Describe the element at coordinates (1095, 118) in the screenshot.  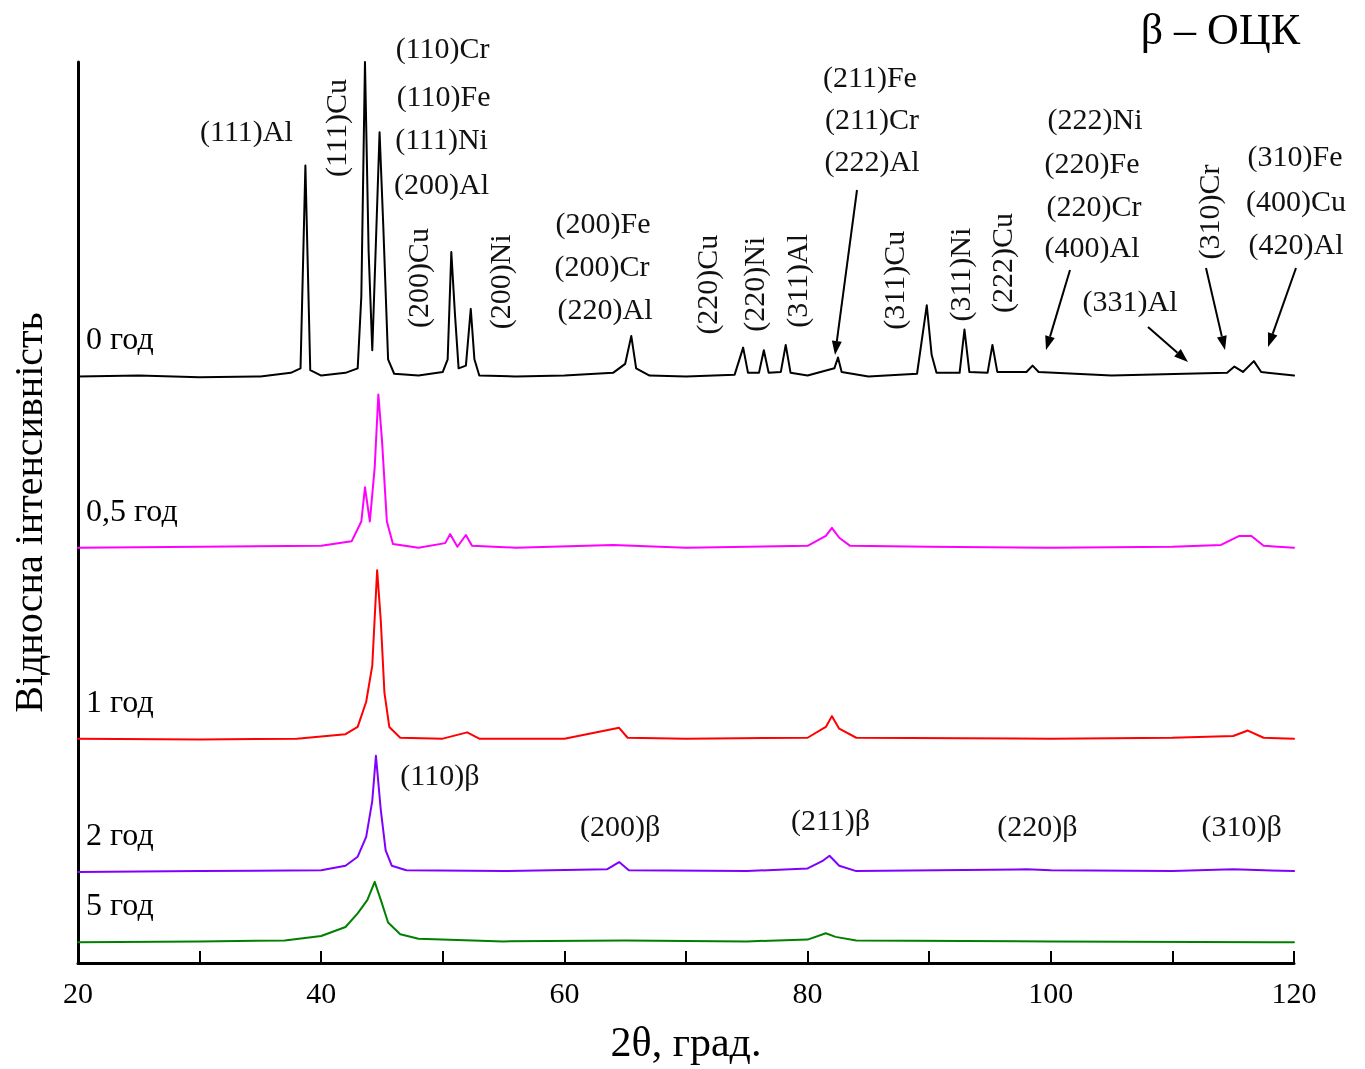
I see `annotation: (222)Ni` at that location.